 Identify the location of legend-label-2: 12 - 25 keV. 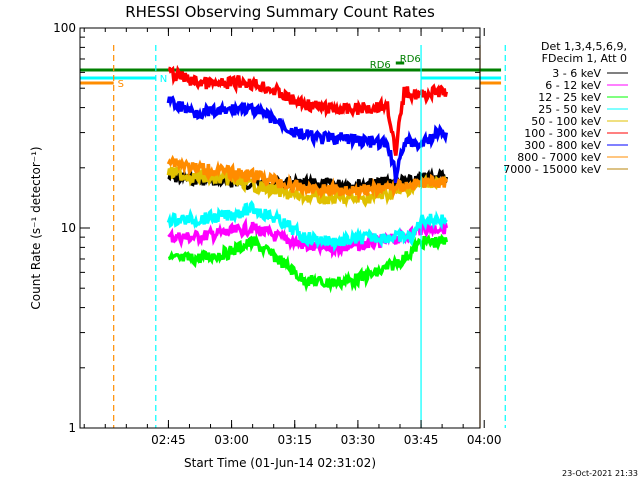
(569, 97).